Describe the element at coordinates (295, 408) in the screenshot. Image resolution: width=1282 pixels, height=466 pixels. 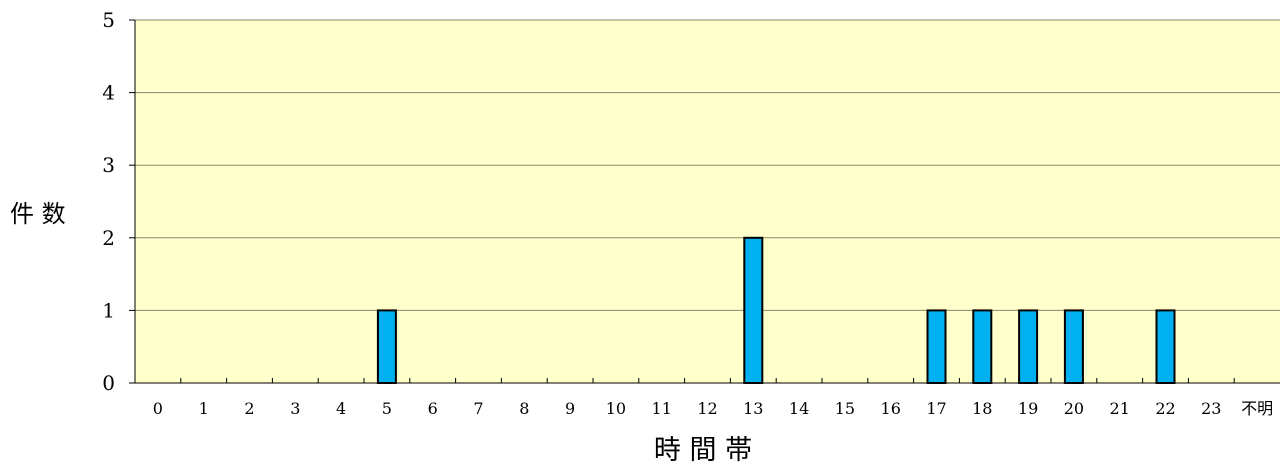
I see `x-tick-label-3: 3` at that location.